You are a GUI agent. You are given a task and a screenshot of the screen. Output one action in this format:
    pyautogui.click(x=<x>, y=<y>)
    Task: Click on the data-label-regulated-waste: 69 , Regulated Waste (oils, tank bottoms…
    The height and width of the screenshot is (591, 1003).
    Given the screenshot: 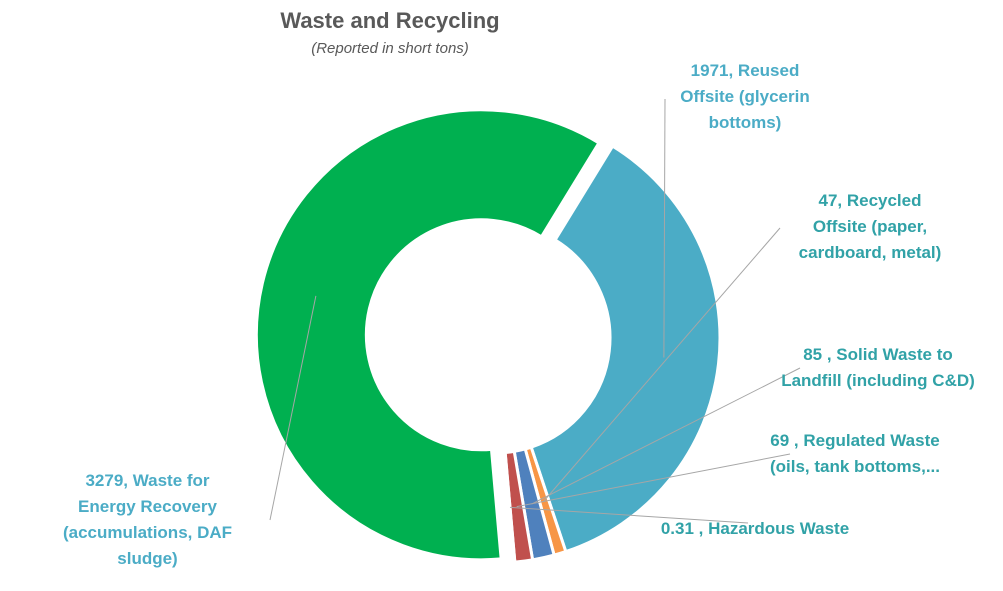 What is the action you would take?
    pyautogui.click(x=854, y=453)
    